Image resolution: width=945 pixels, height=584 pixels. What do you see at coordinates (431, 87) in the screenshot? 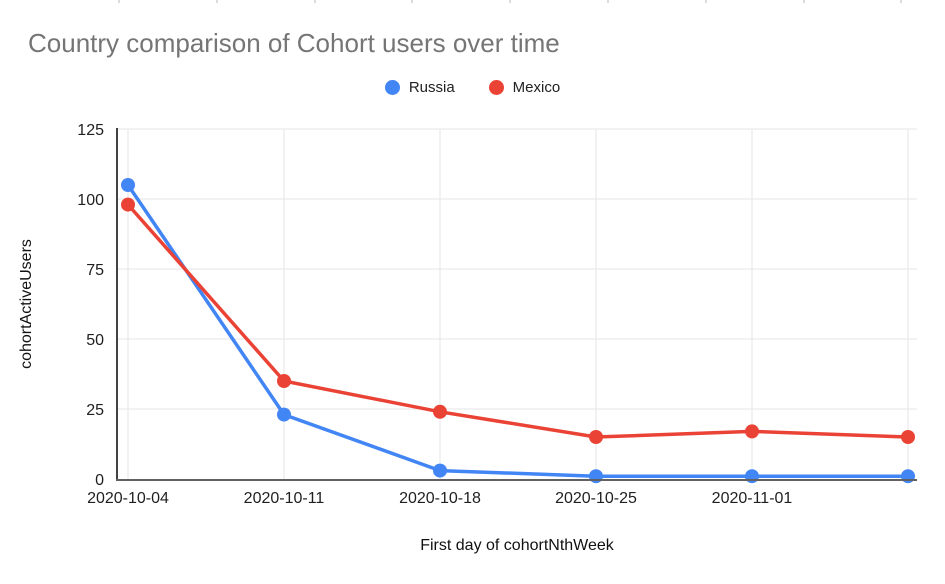
I see `legend-label-russia: Russia` at bounding box center [431, 87].